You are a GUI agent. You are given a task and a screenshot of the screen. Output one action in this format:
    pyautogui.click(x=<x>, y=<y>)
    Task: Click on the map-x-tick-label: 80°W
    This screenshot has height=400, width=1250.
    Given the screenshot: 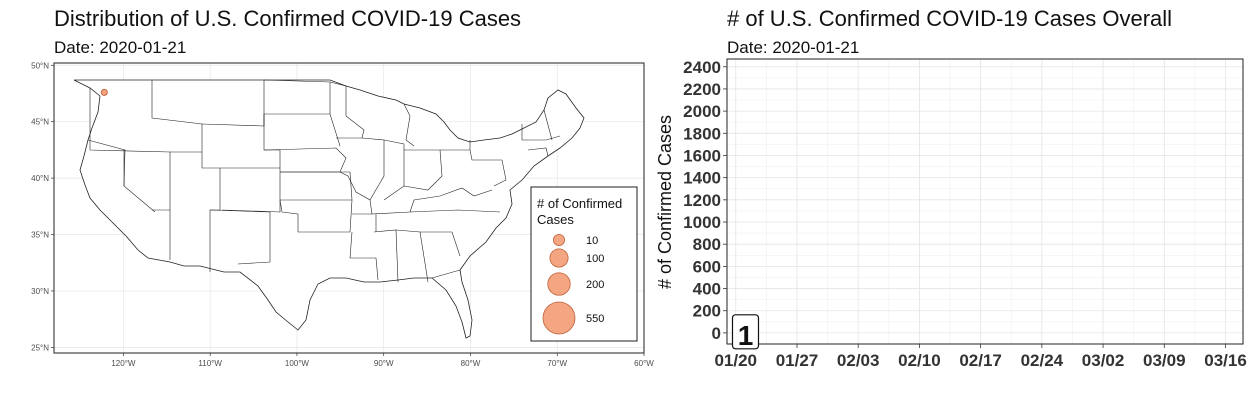 What is the action you would take?
    pyautogui.click(x=471, y=363)
    